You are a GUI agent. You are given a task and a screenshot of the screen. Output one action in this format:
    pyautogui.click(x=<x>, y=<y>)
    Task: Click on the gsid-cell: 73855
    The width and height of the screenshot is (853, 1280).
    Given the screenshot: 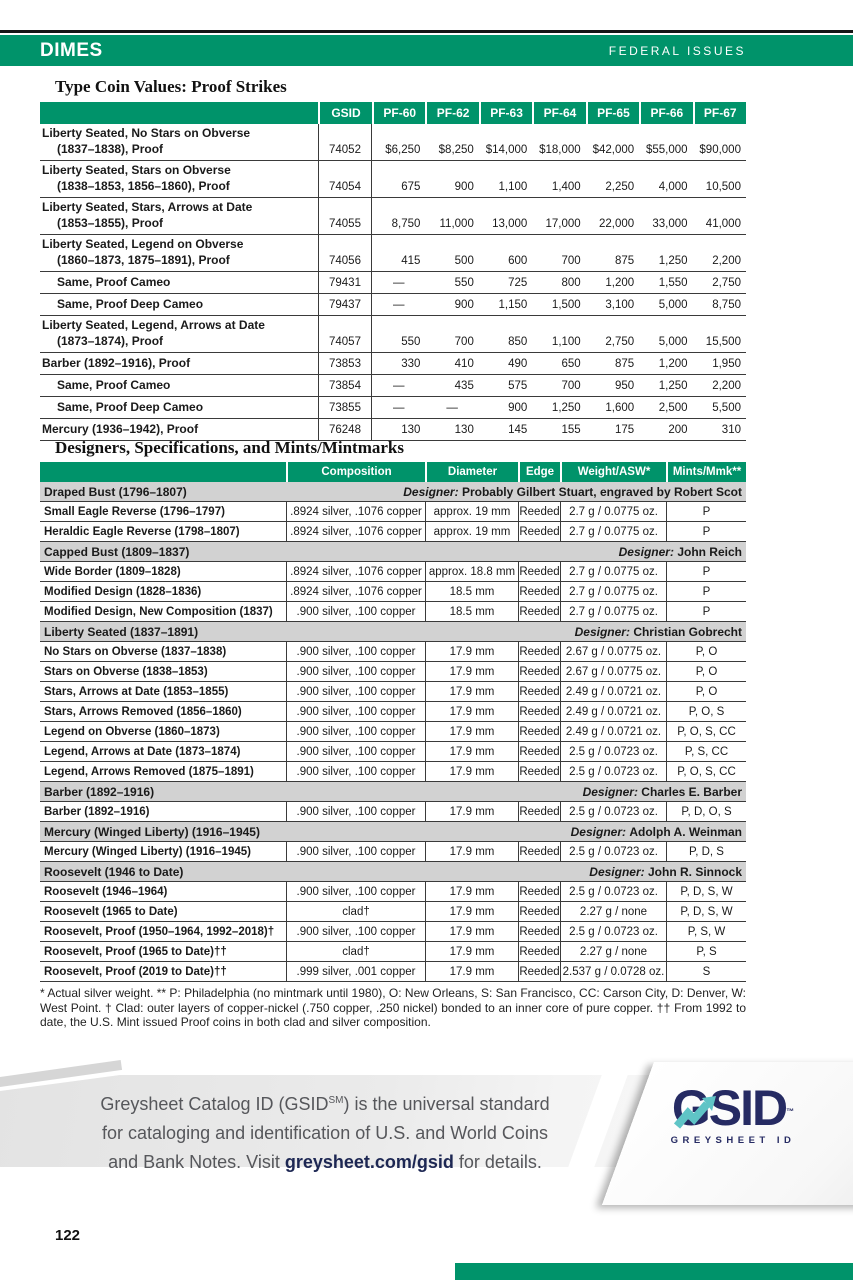 What is the action you would take?
    pyautogui.click(x=345, y=407)
    